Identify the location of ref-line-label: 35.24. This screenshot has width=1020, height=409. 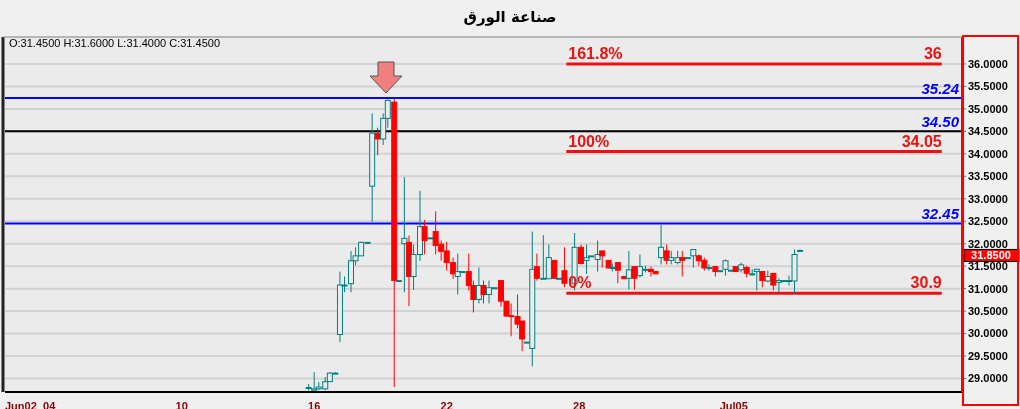
(940, 89).